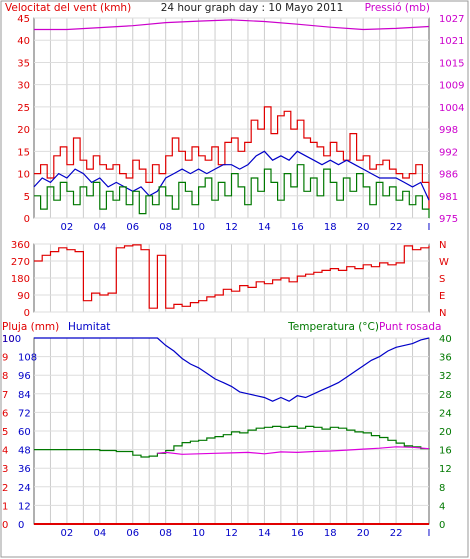 The image size is (470, 559). Describe the element at coordinates (23, 152) in the screenshot. I see `wind-y-tick-label: 15` at that location.